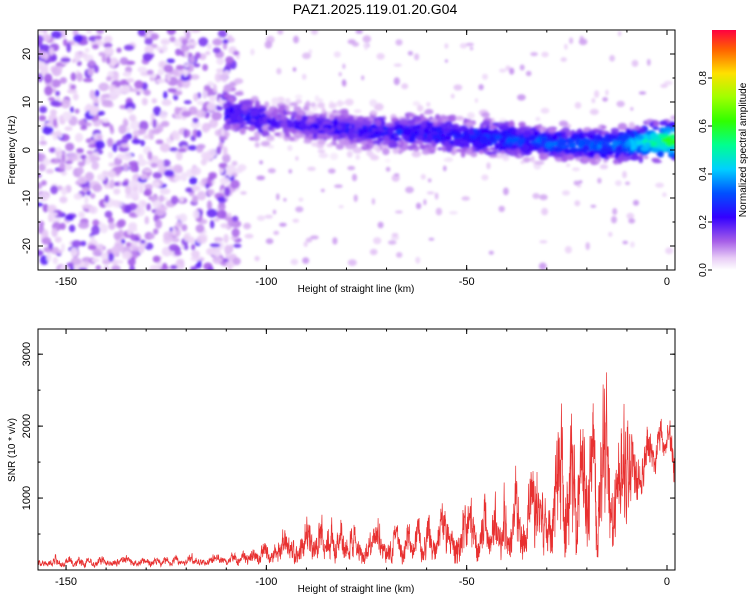 This screenshot has width=750, height=600. Describe the element at coordinates (703, 270) in the screenshot. I see `colorbar-tick-label: 0.0` at that location.